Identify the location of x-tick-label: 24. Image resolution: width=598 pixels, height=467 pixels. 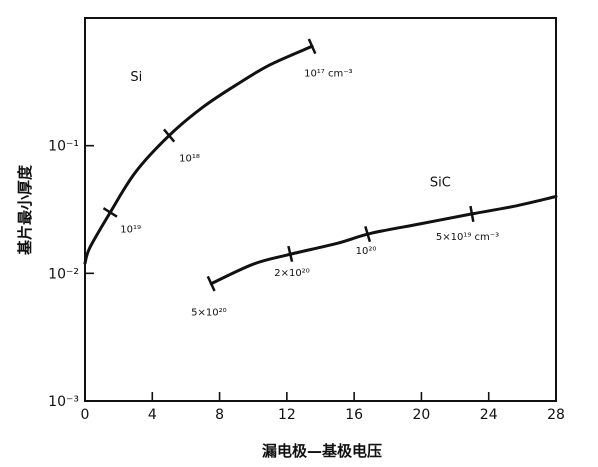
(489, 415).